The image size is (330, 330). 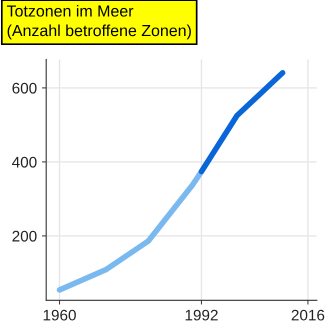 I want to click on x-tick-label: 1960, so click(x=60, y=315).